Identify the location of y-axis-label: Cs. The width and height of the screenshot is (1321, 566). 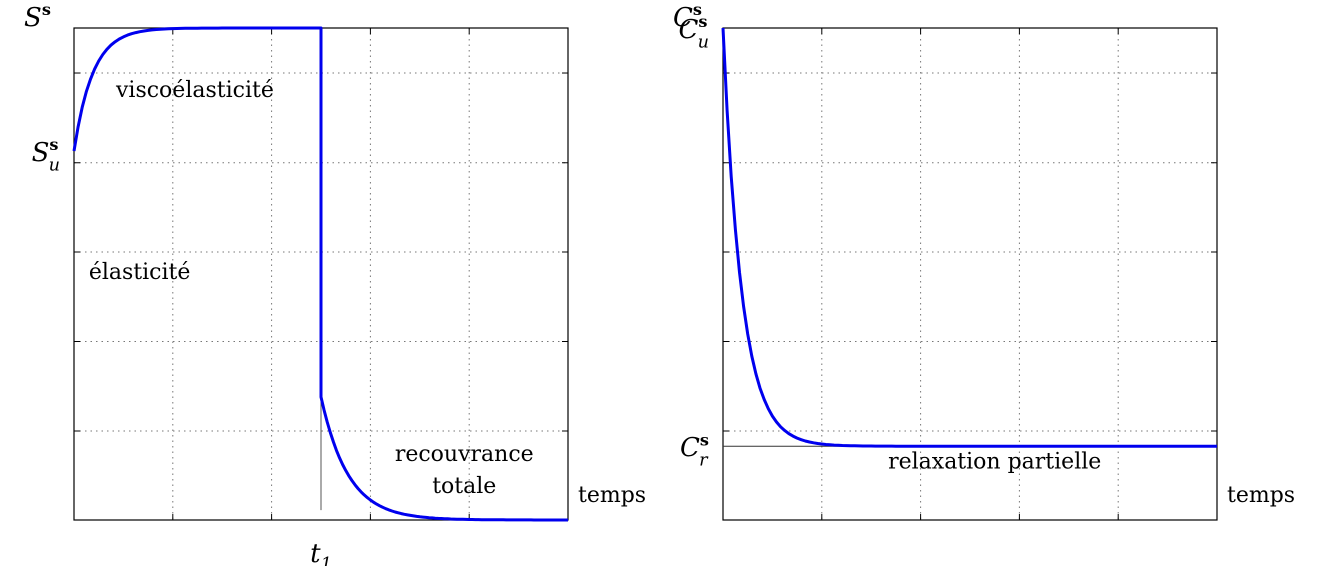
(687, 16).